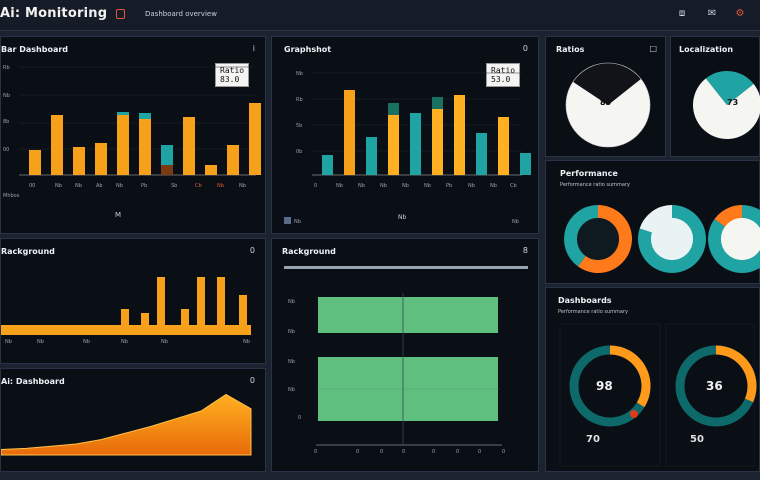  What do you see at coordinates (740, 13) in the screenshot?
I see `settings-icon: ⚙` at bounding box center [740, 13].